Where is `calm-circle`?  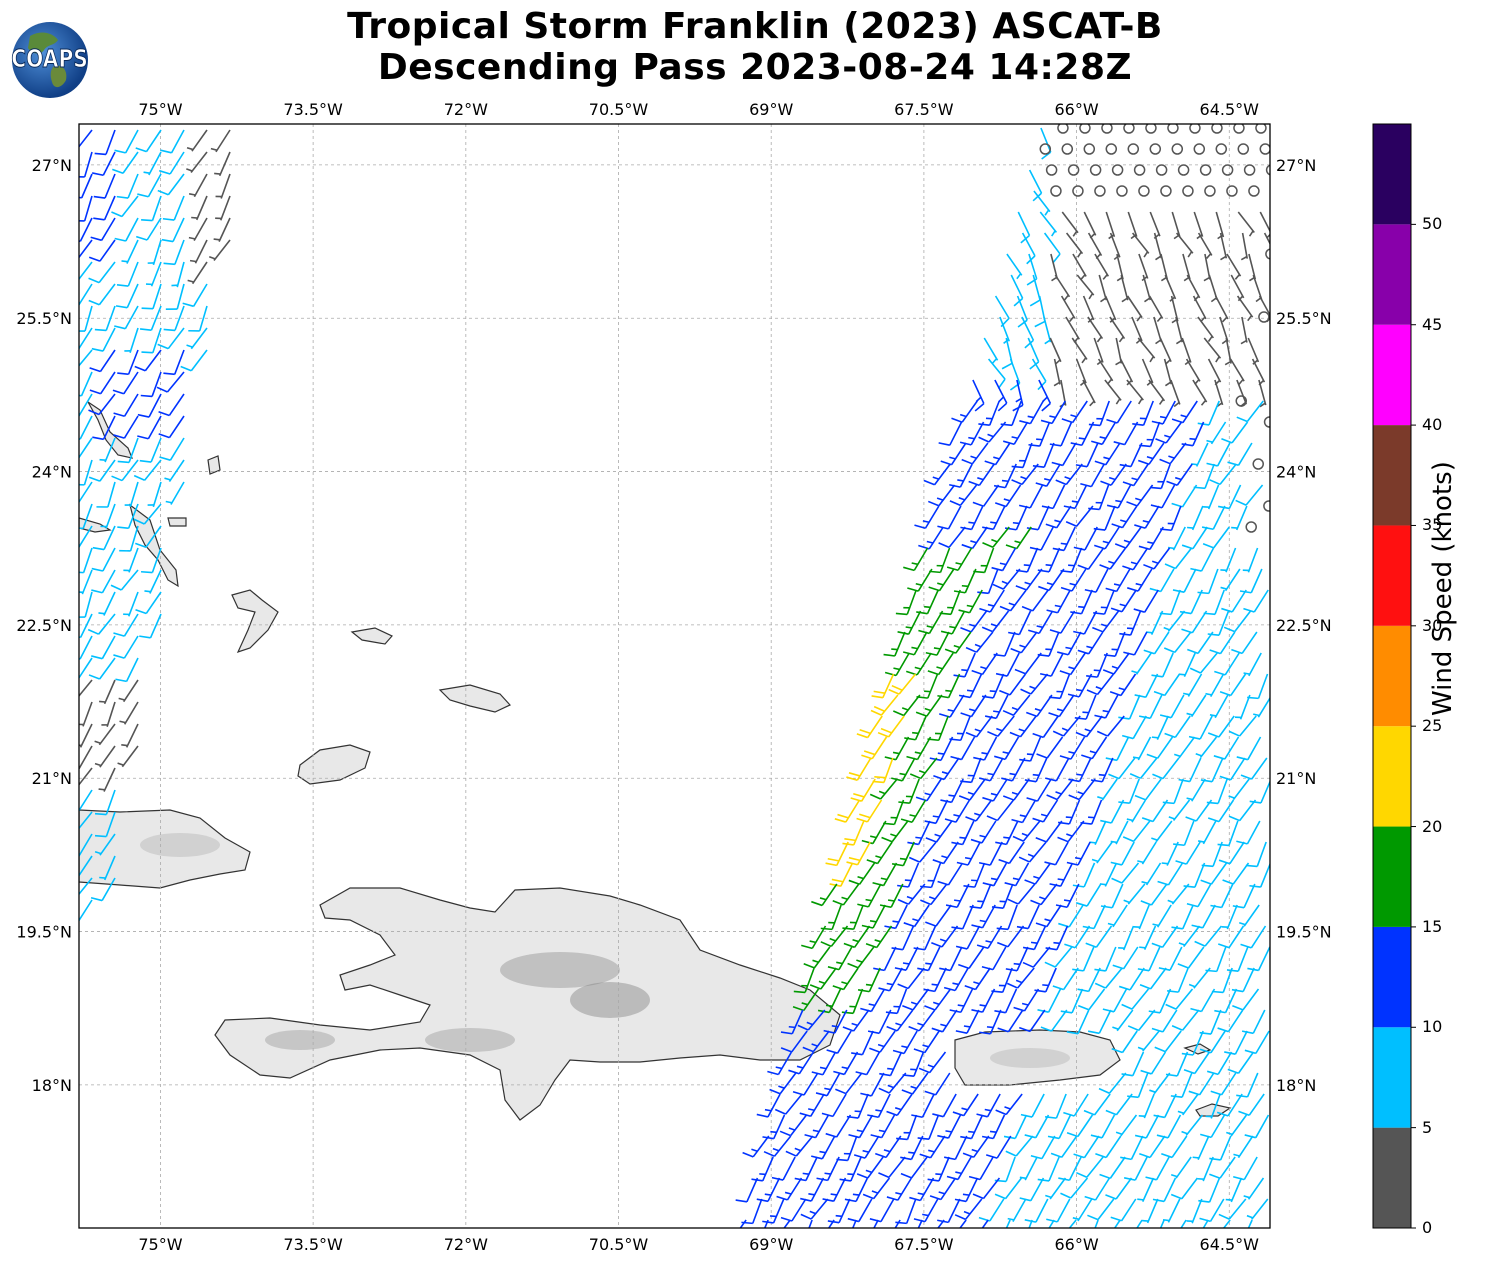 calm-circle is located at coordinates (1144, 191).